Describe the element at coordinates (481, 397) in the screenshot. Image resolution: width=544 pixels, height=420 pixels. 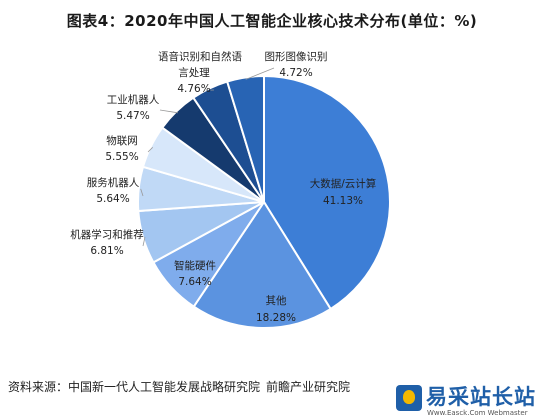
I see `logo-text: 易采站长站` at that location.